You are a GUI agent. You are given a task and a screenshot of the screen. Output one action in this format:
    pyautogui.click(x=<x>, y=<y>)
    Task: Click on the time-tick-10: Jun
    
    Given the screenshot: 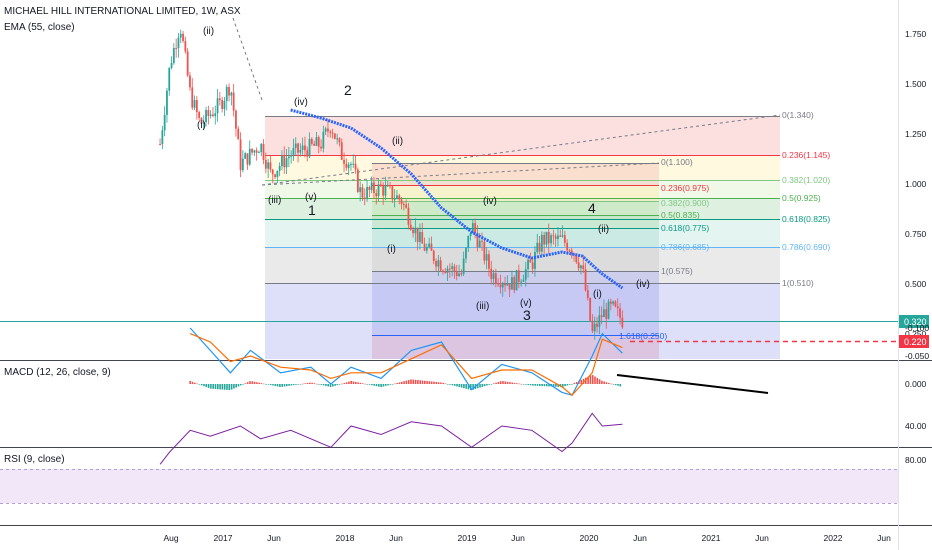 What is the action you would take?
    pyautogui.click(x=762, y=538)
    